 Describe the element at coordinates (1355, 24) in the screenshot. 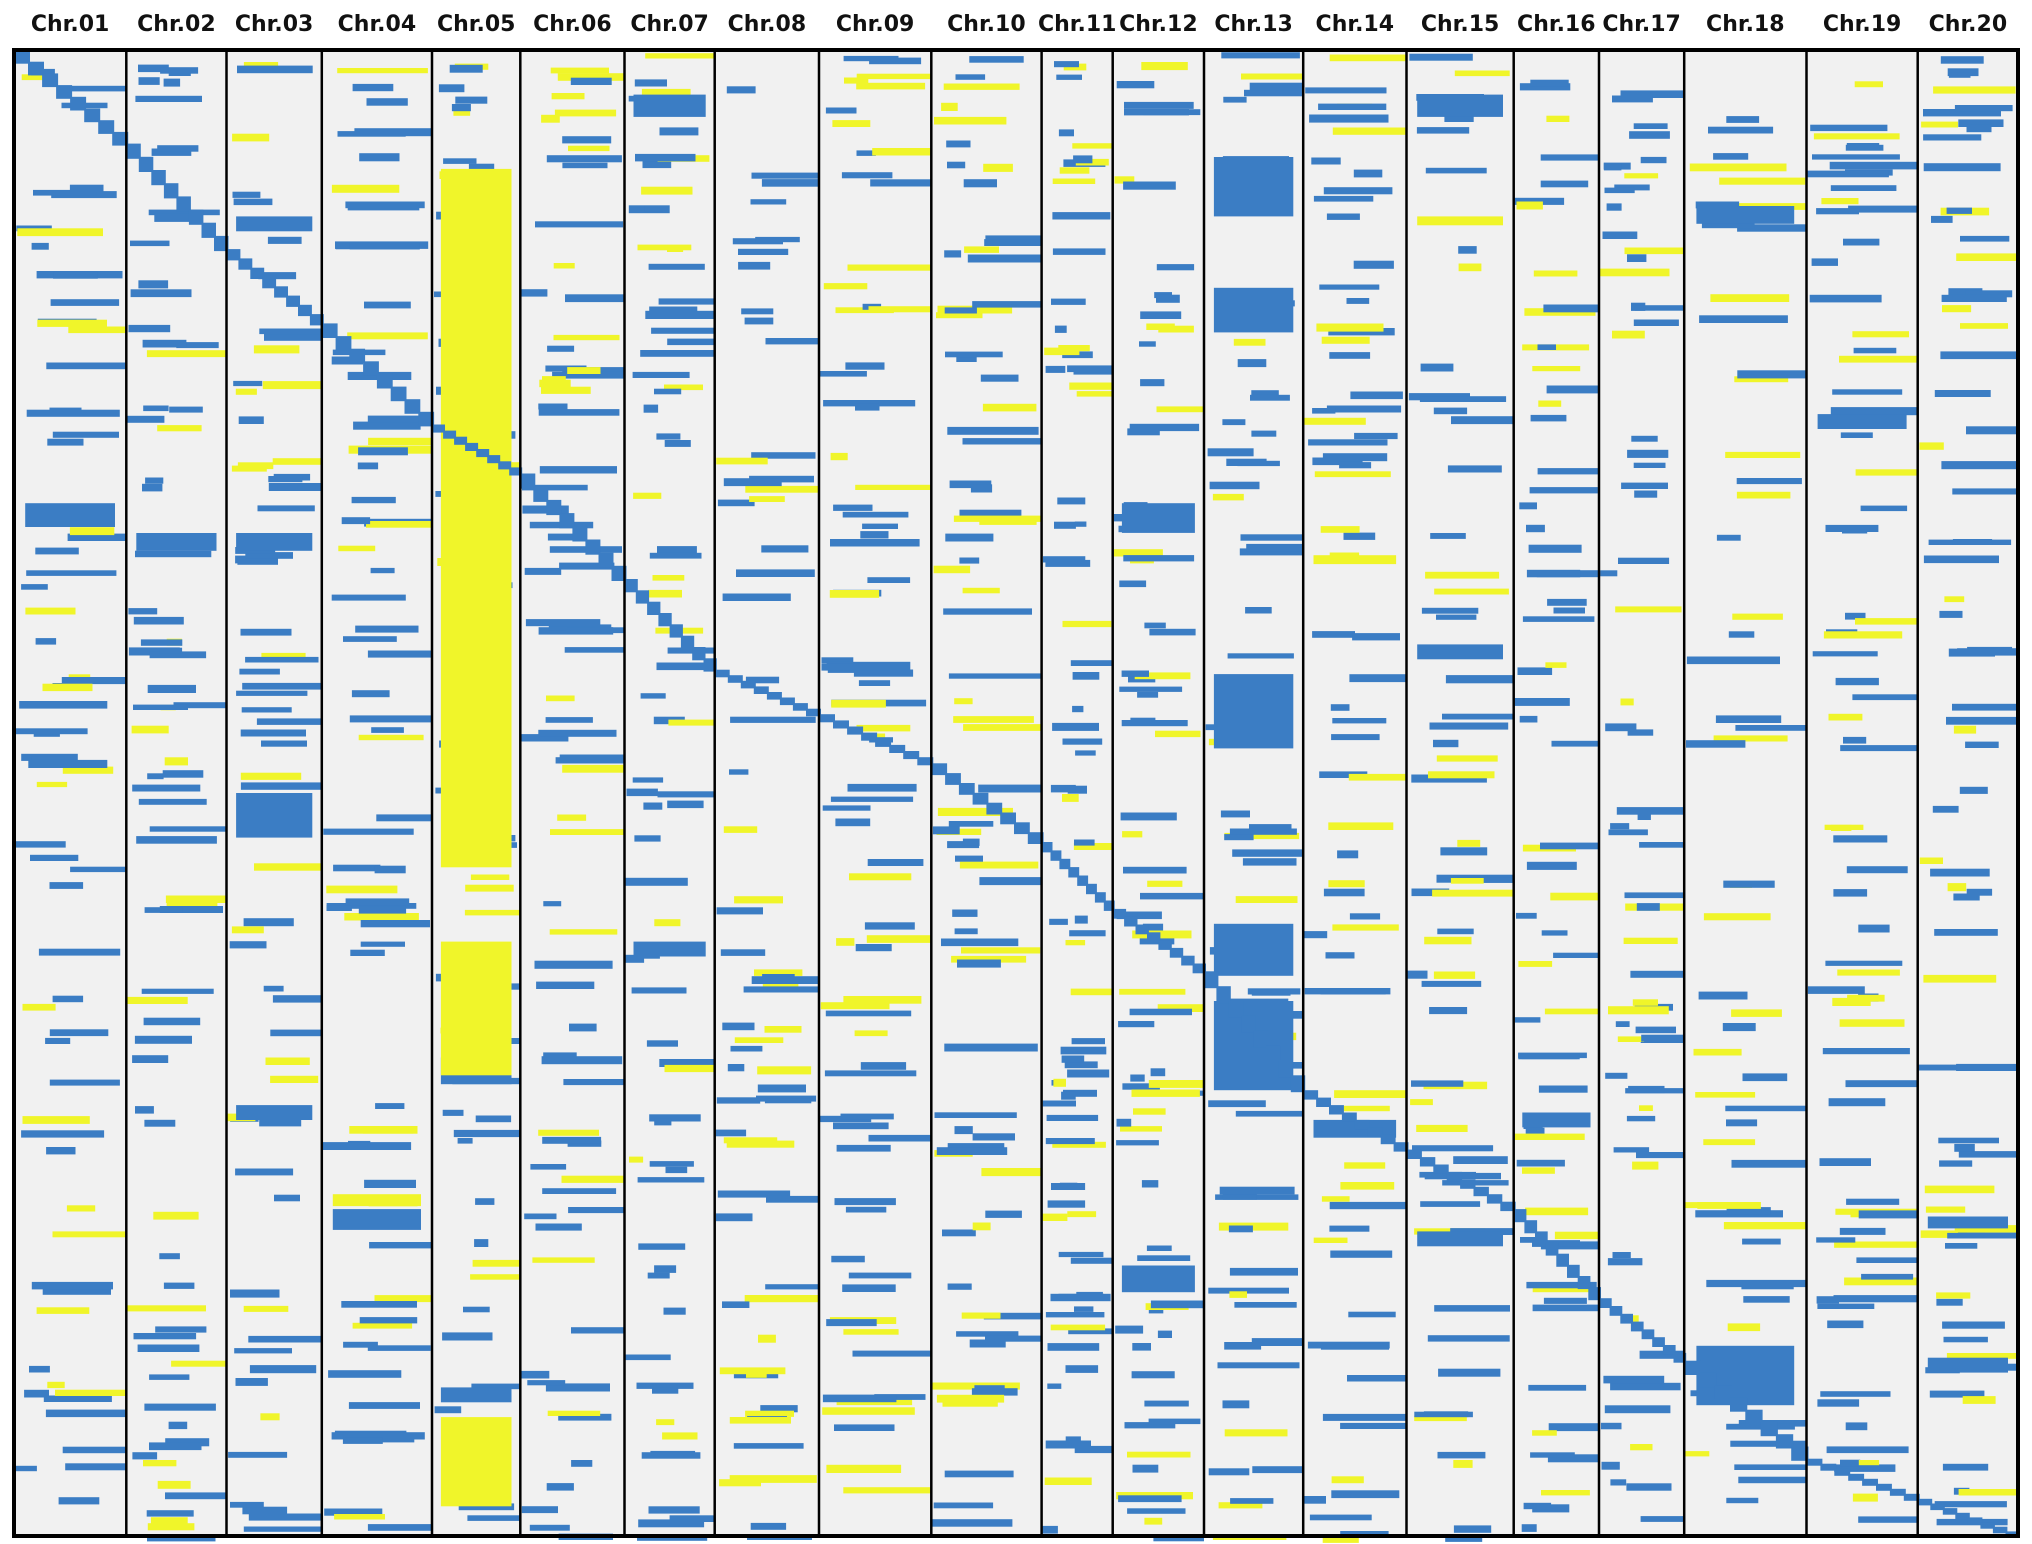

I see `chromosome-label: Chr.14` at that location.